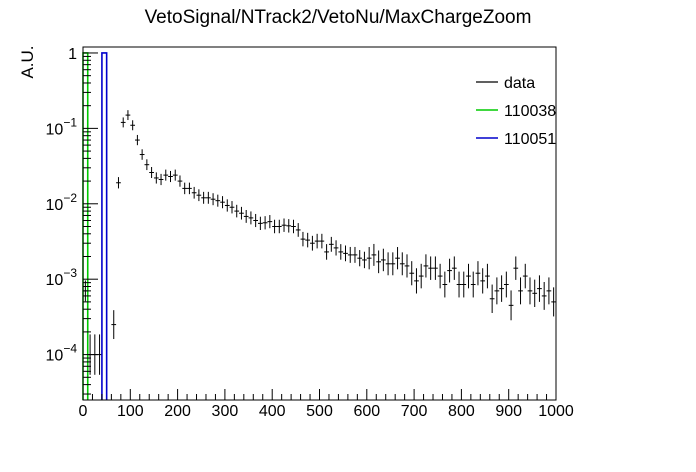 Image resolution: width=696 pixels, height=472 pixels. I want to click on series-110051-histogram, so click(104, 226).